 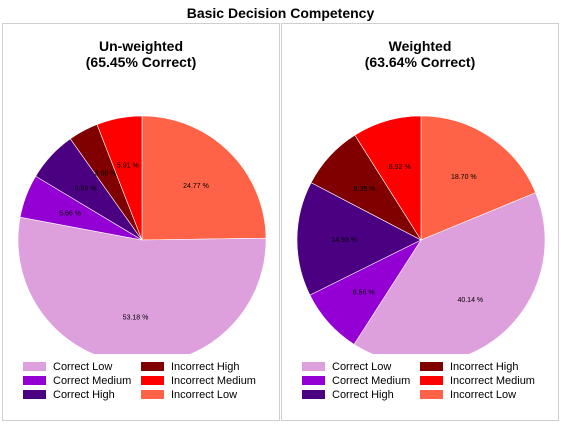 What do you see at coordinates (344, 240) in the screenshot?
I see `slice-label-correct-high: 14.93 %` at bounding box center [344, 240].